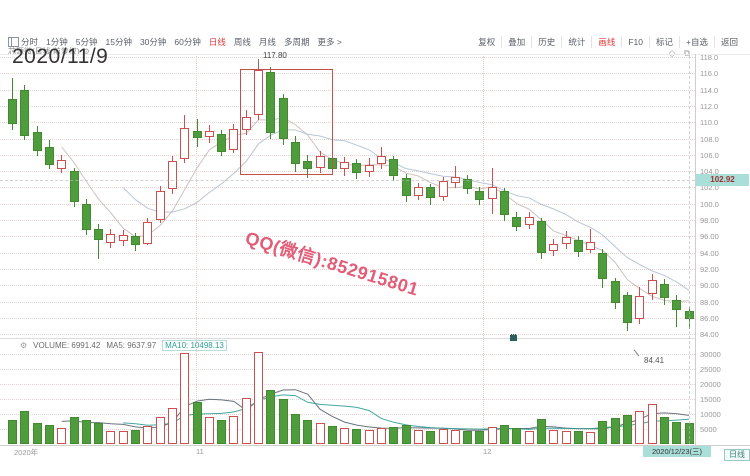 This screenshot has width=750, height=476. Describe the element at coordinates (664, 42) in the screenshot. I see `action-button-6: 标记` at that location.